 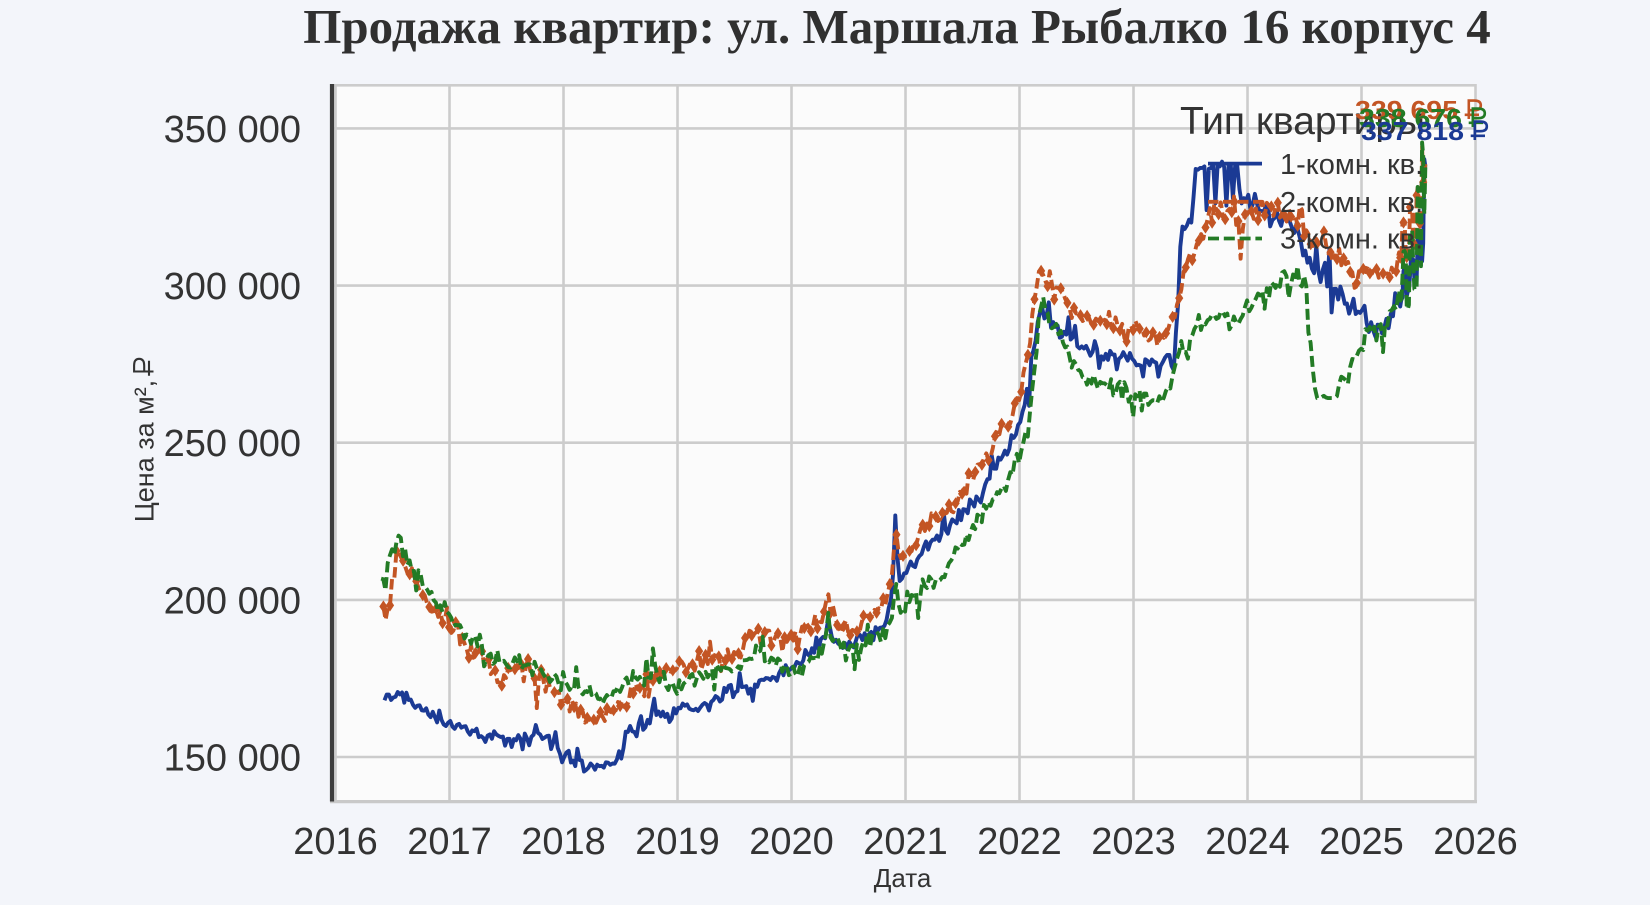 I want to click on svg-text: 2026, so click(x=1475, y=842).